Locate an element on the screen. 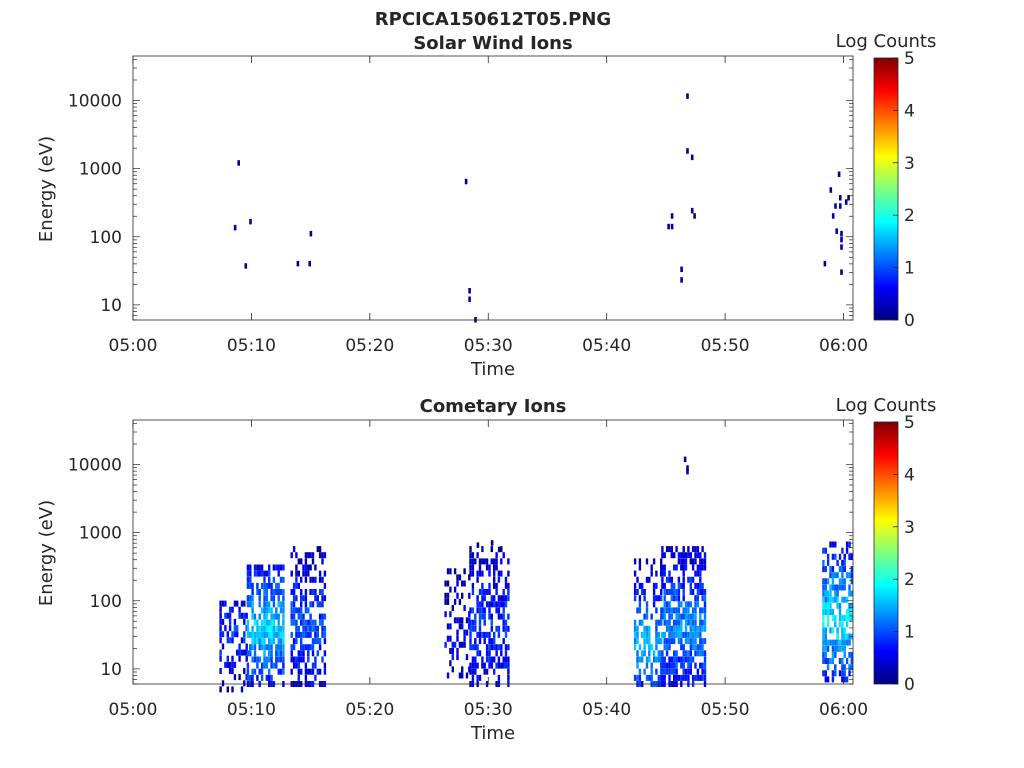 This screenshot has height=768, width=1024. x-axis-label: Time is located at coordinates (492, 369).